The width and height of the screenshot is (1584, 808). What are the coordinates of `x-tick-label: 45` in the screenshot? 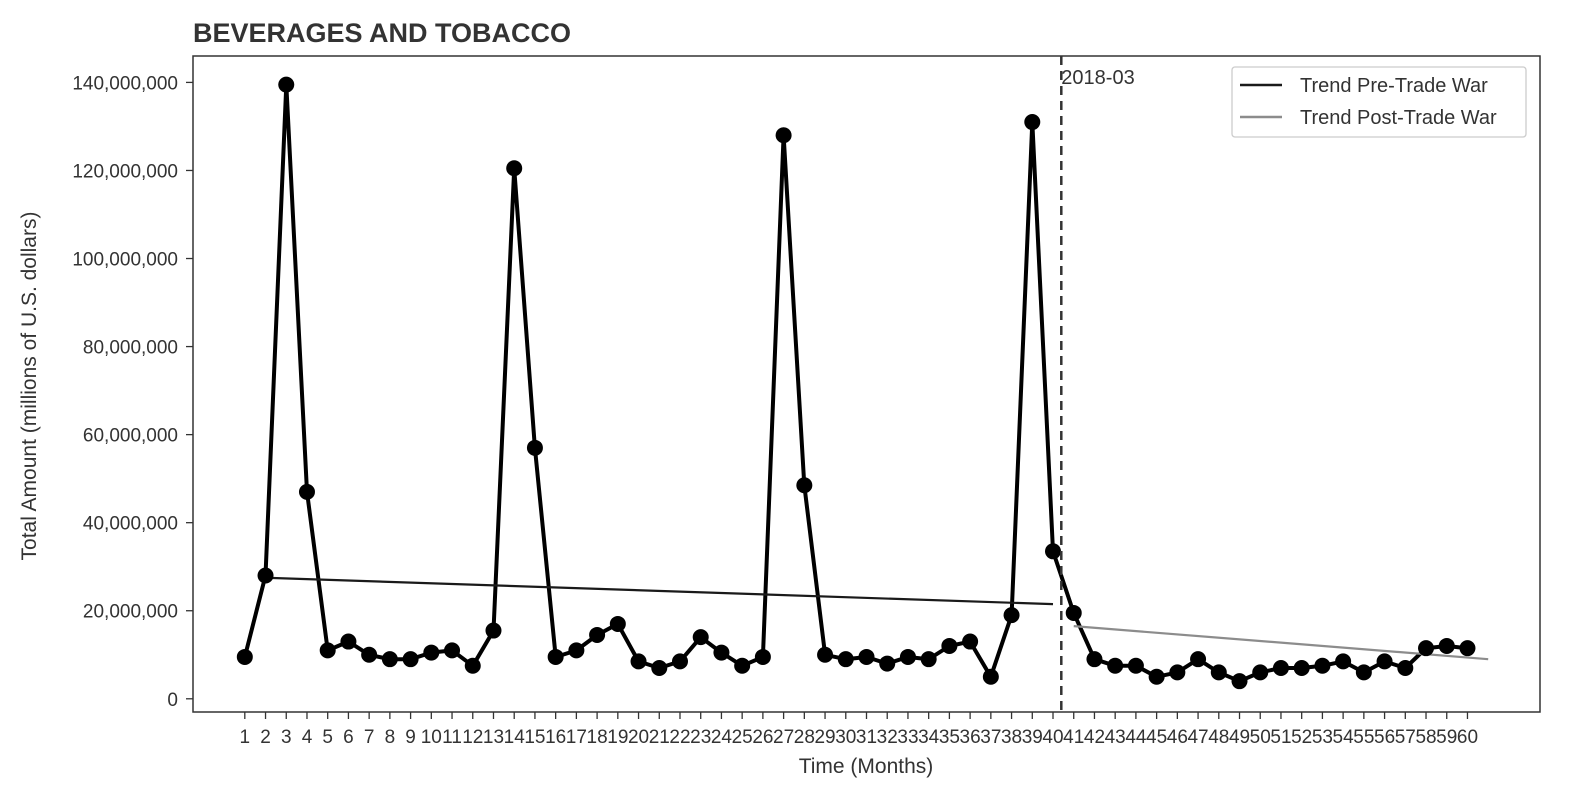 It's located at (1156, 737).